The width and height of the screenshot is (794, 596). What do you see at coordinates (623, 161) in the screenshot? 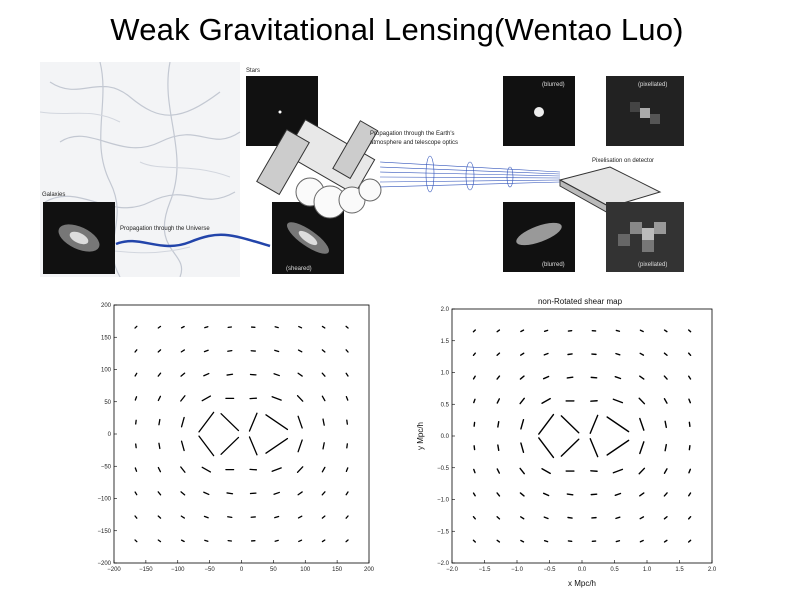
I see `pixelisation-label: Pixelisation on detector` at bounding box center [623, 161].